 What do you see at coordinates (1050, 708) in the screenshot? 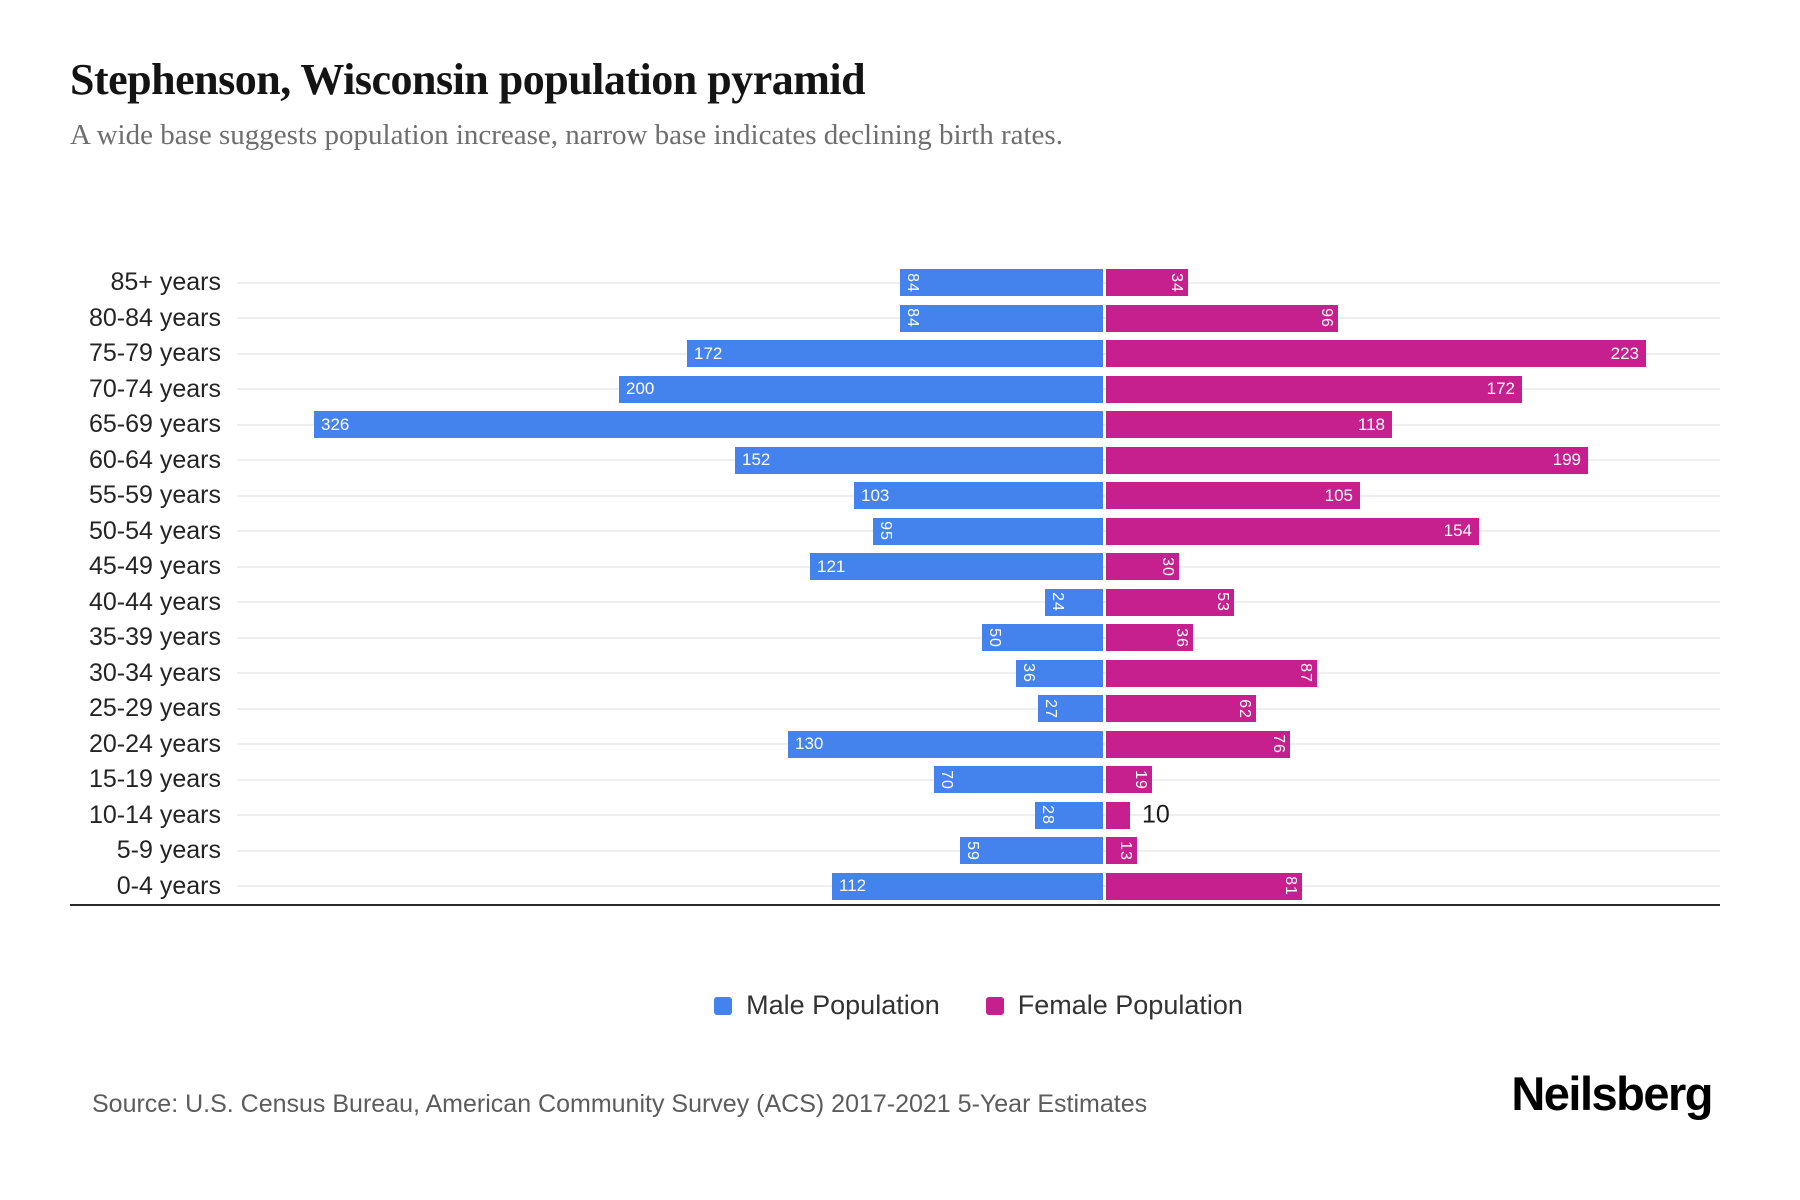
I see `bar-value-label: 27` at bounding box center [1050, 708].